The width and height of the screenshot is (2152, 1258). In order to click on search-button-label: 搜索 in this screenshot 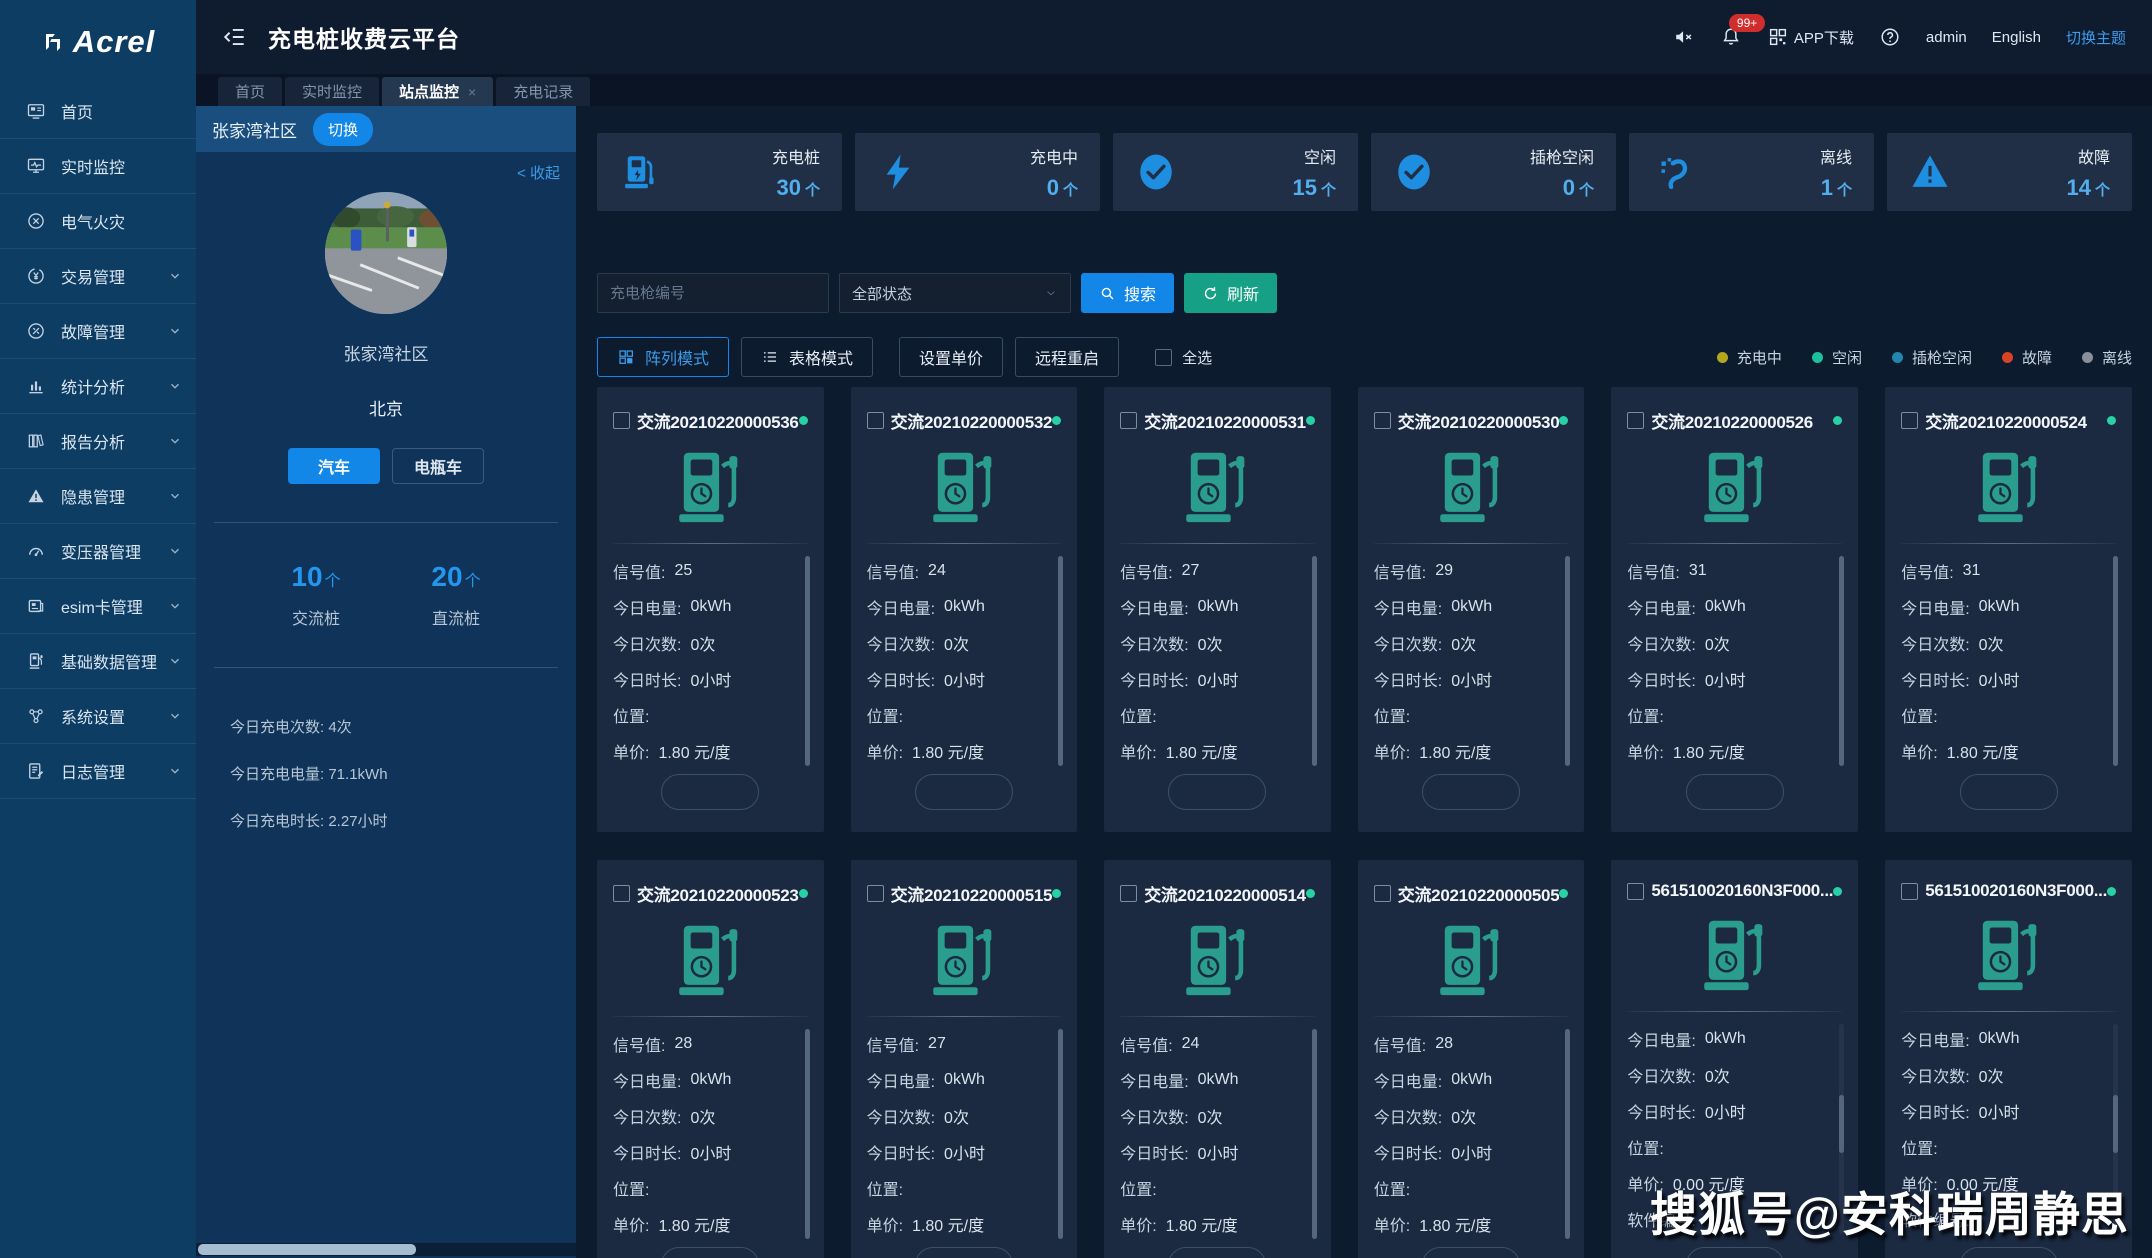, I will do `click(1140, 295)`.